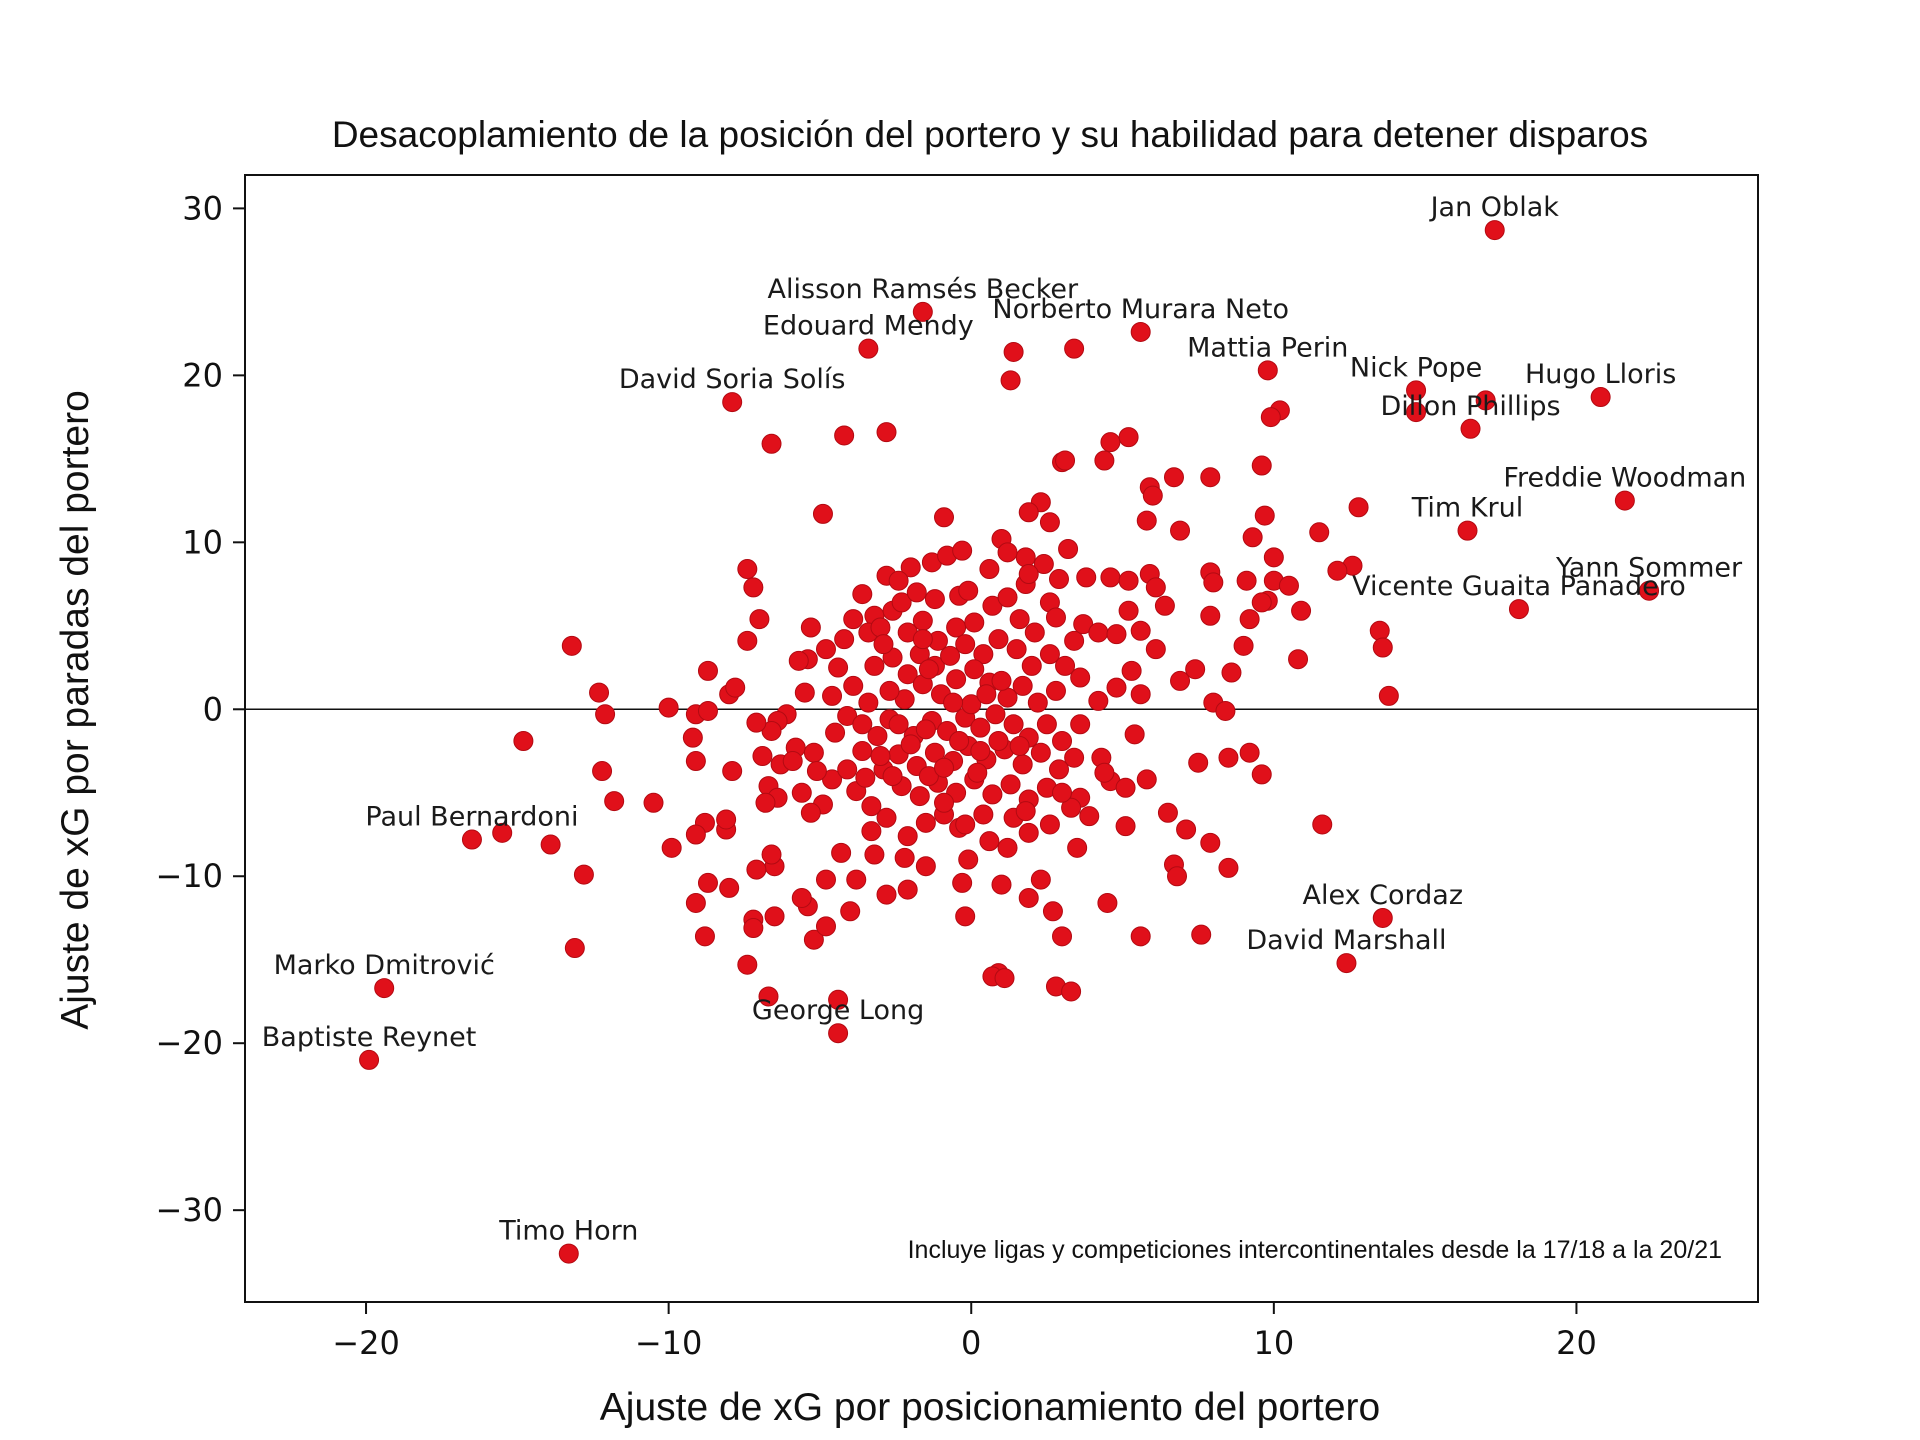  Describe the element at coordinates (1383, 895) in the screenshot. I see `point-annotation: Alex Cordaz` at that location.